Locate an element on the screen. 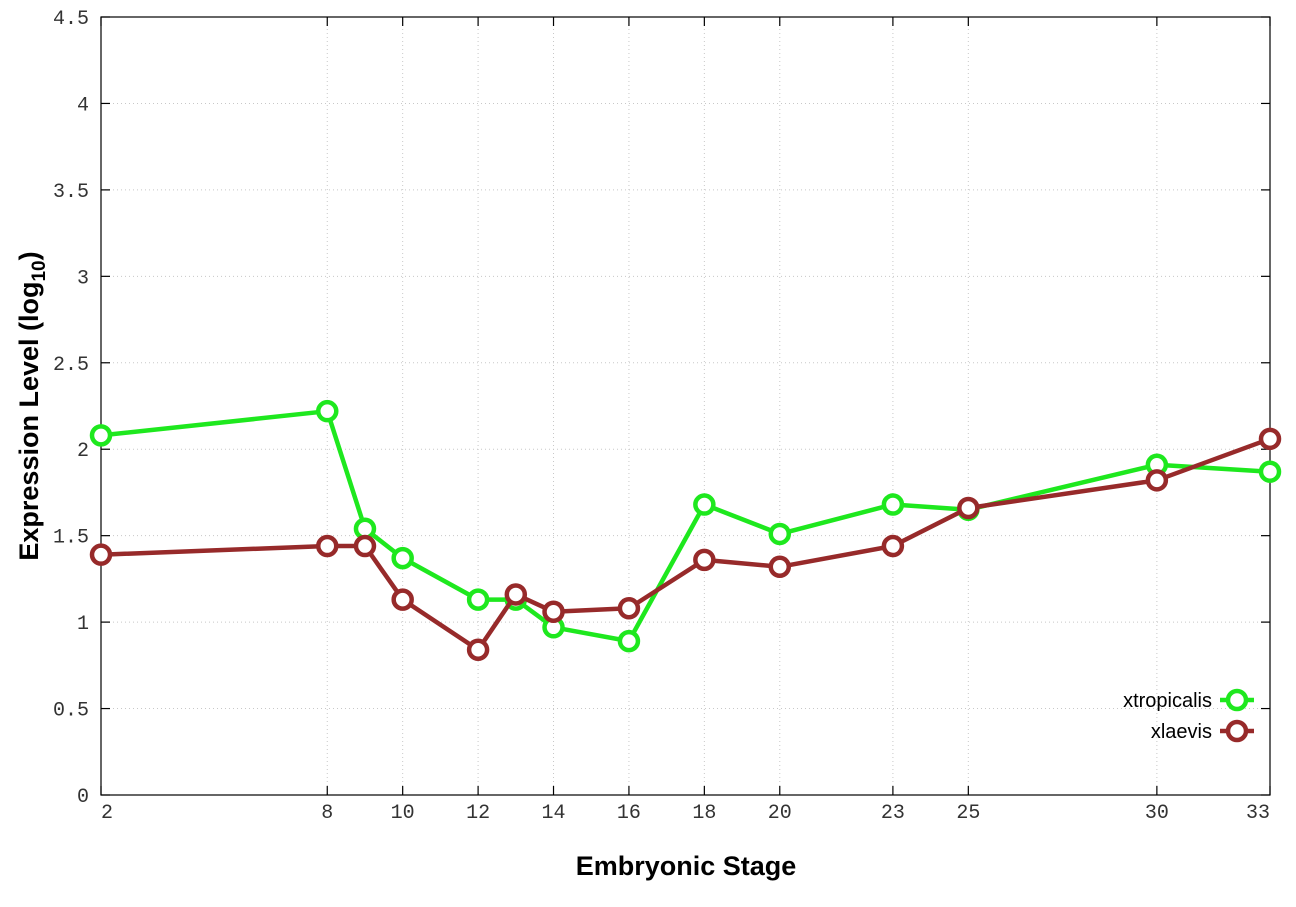  x-tick-label: 10 is located at coordinates (403, 813).